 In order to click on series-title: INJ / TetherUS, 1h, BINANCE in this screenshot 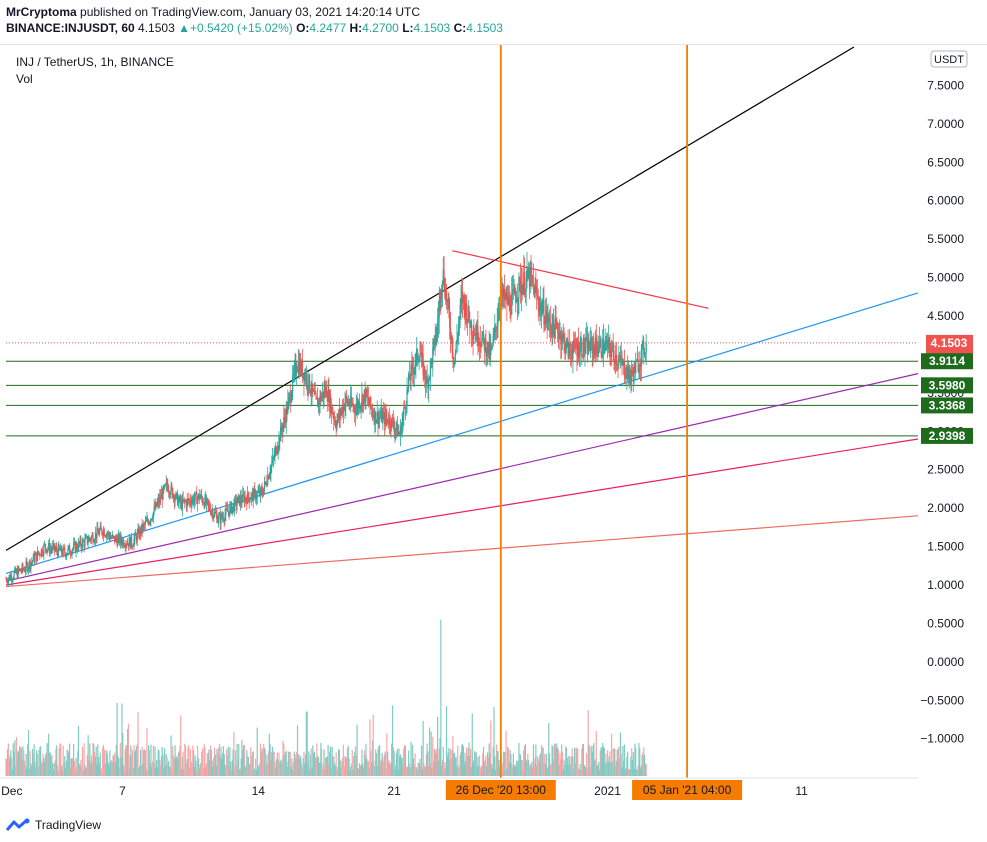, I will do `click(95, 62)`.